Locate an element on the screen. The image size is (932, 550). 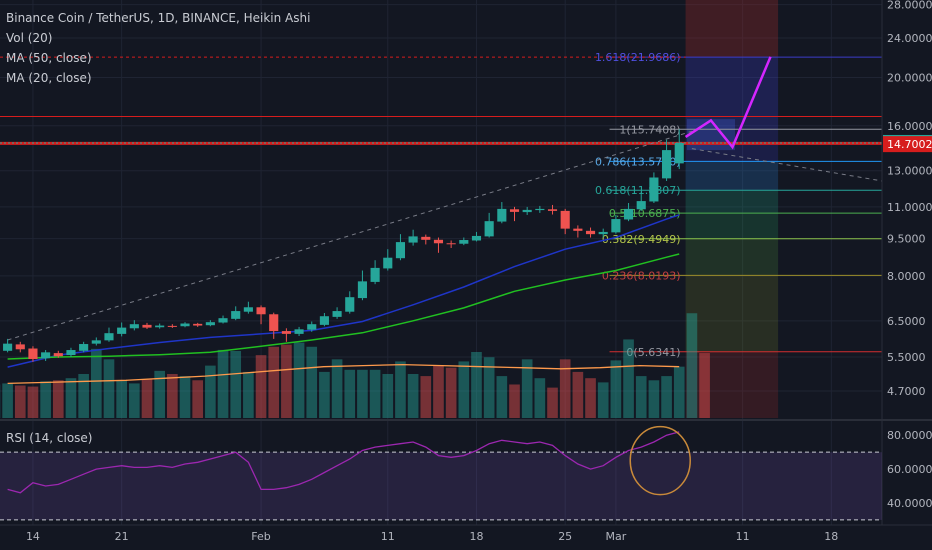
price-tick-label: 6.5000 is located at coordinates (906, 321).